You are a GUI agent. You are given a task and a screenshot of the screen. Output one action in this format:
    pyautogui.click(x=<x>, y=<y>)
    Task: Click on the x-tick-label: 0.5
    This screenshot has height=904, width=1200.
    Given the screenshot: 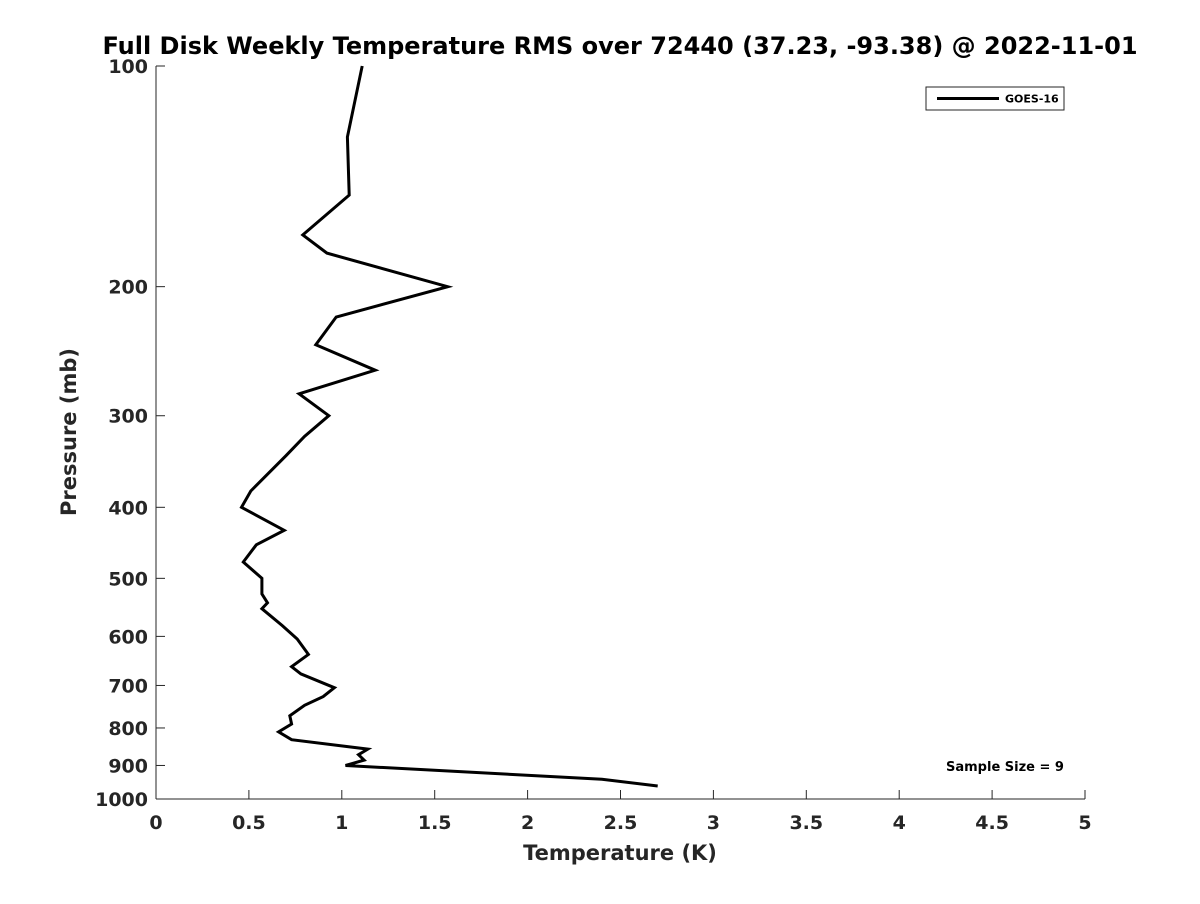 What is the action you would take?
    pyautogui.click(x=249, y=823)
    